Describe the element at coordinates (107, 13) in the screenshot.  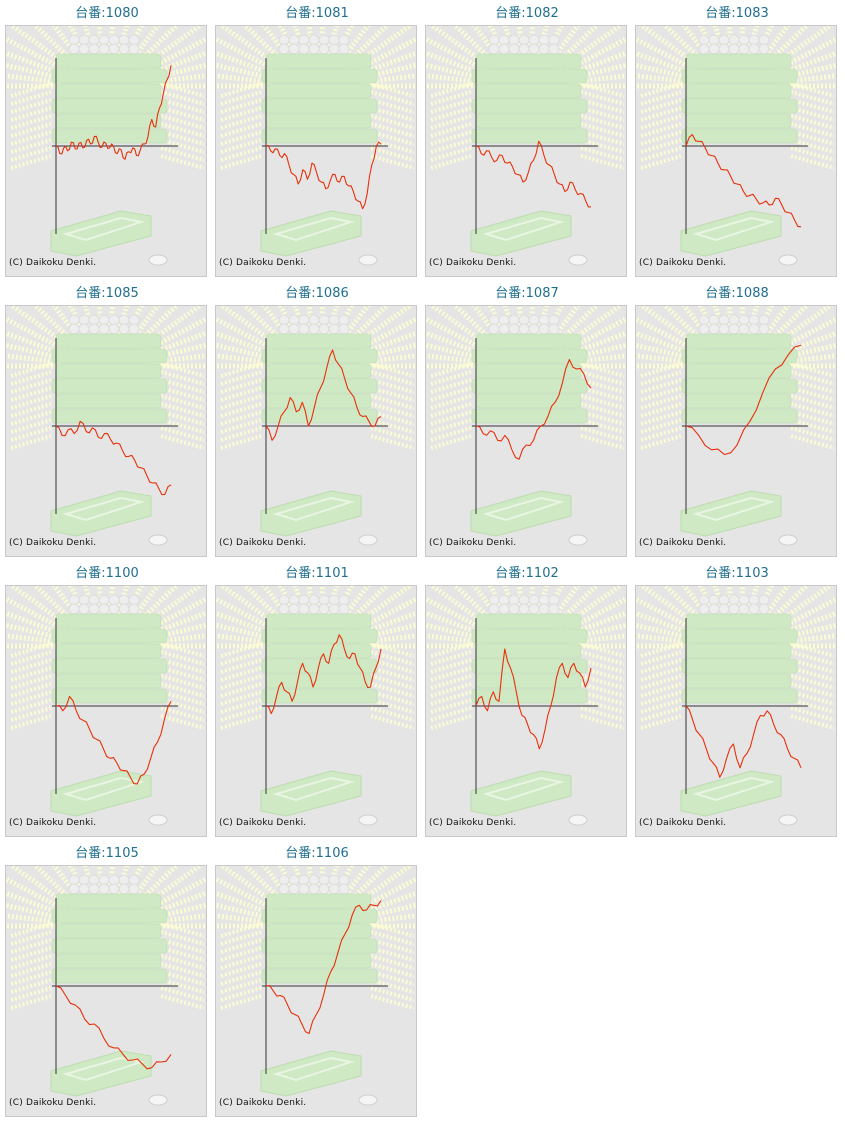
I see `graph-title-link: 台番:1080` at that location.